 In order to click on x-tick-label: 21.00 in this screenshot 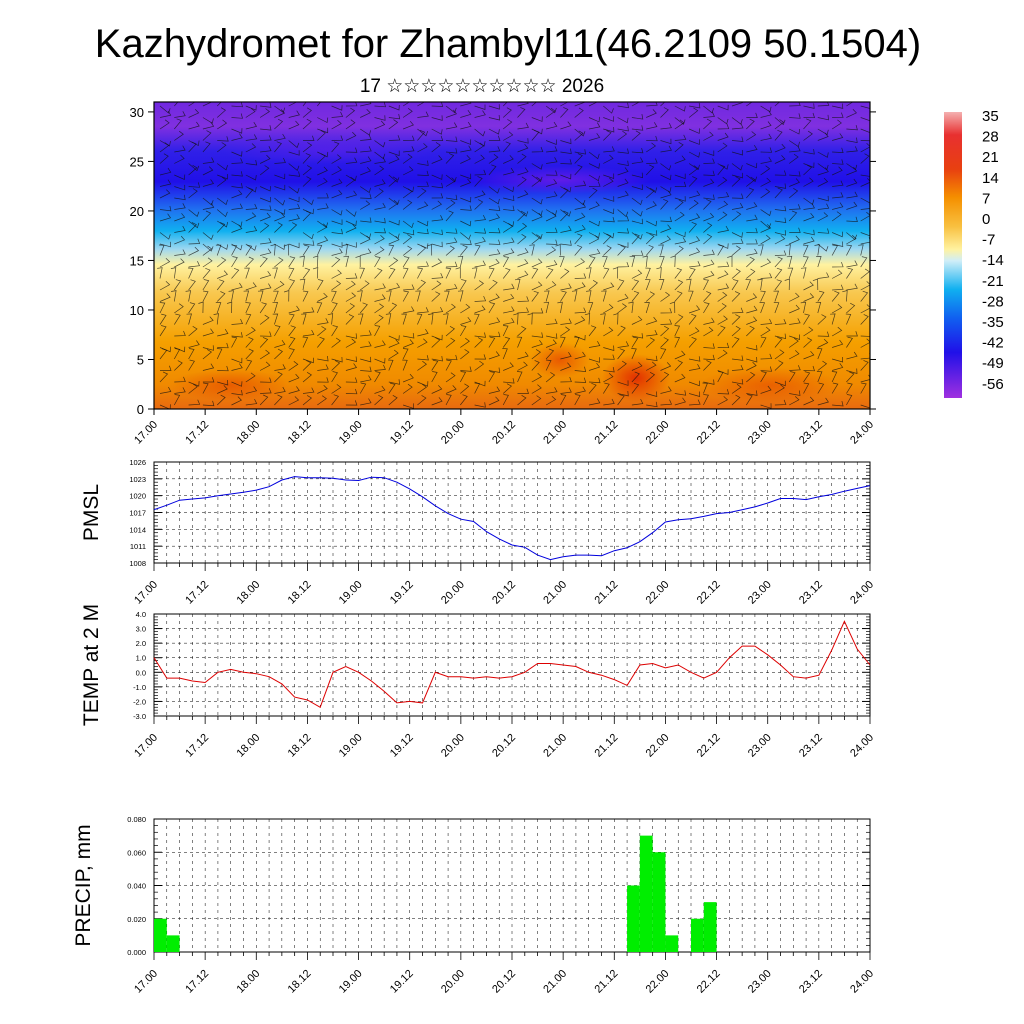, I will do `click(555, 746)`.